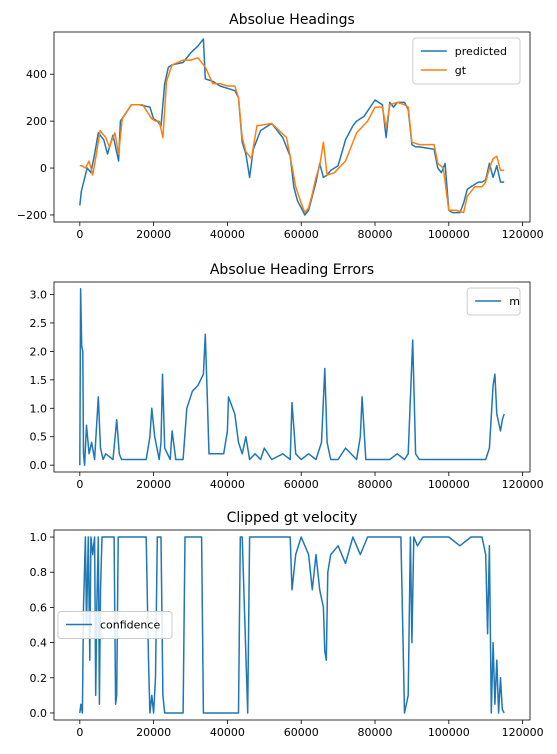 Image resolution: width=557 pixels, height=754 pixels. What do you see at coordinates (130, 625) in the screenshot?
I see `legend-label-confidence: confidence` at bounding box center [130, 625].